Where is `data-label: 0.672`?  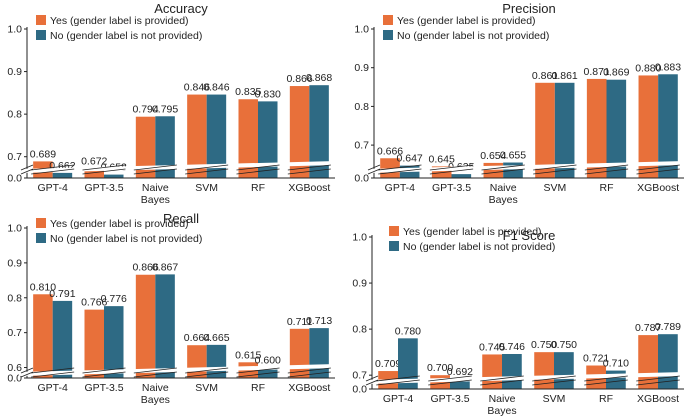 data-label: 0.672 is located at coordinates (94, 162).